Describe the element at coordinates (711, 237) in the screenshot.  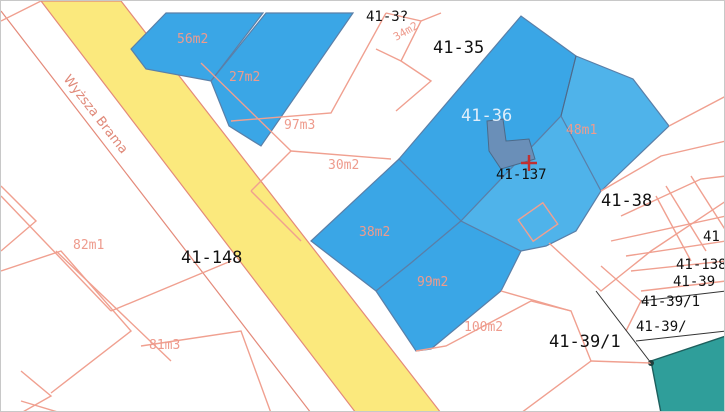
I see `parcel-label-41-edge: 41` at that location.